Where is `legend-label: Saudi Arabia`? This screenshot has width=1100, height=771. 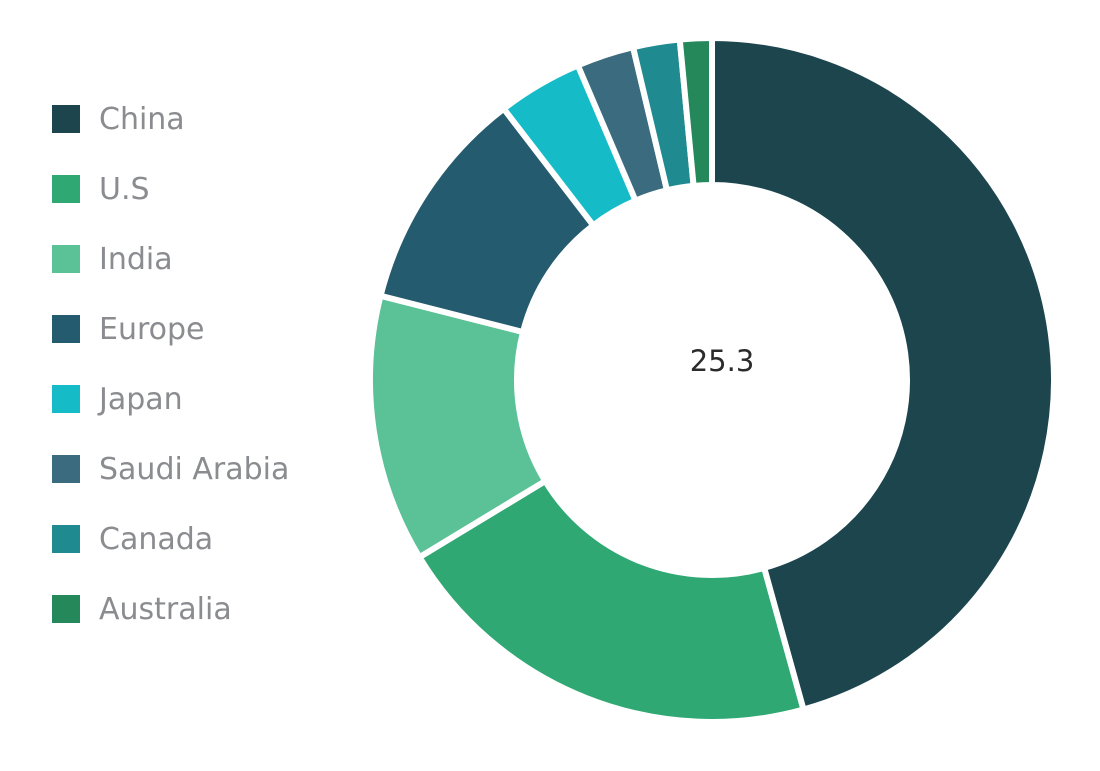
legend-label: Saudi Arabia is located at coordinates (194, 469).